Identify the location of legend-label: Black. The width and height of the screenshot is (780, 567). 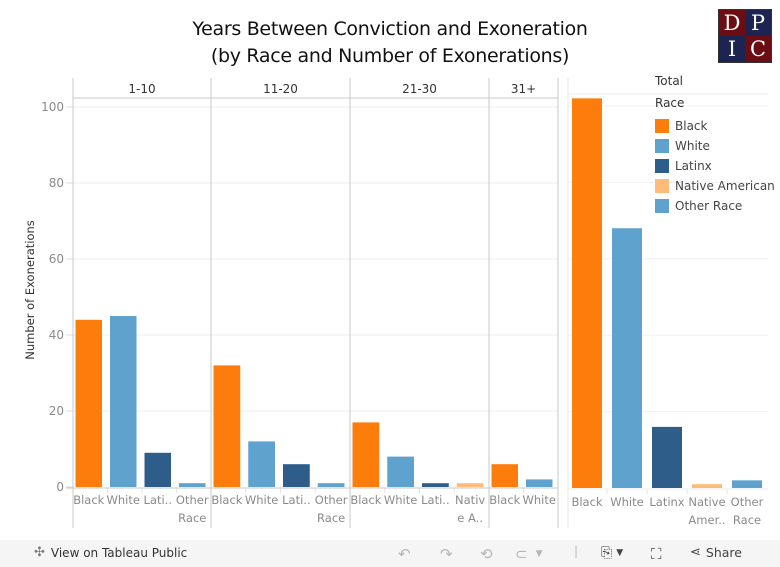
(691, 126).